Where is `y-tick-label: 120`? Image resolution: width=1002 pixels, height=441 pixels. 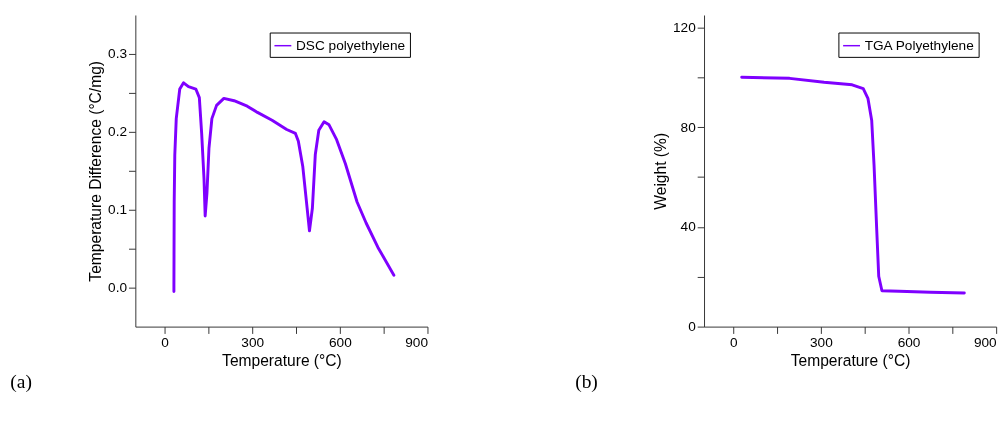 y-tick-label: 120 is located at coordinates (685, 27).